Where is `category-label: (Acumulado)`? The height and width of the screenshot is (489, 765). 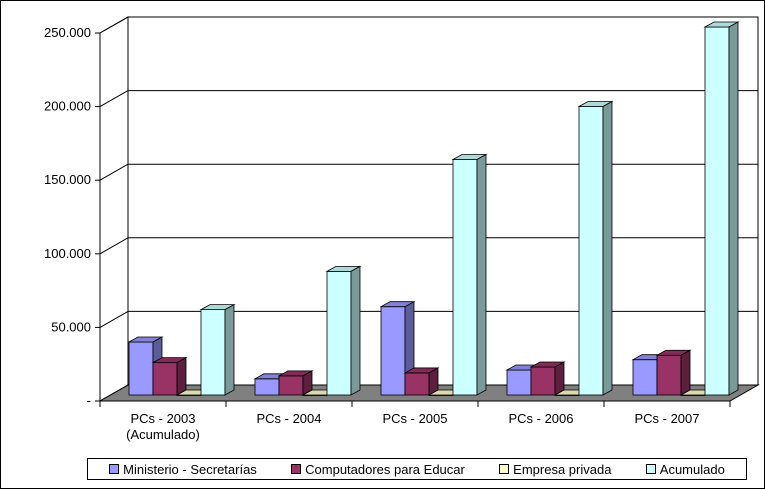 category-label: (Acumulado) is located at coordinates (163, 434).